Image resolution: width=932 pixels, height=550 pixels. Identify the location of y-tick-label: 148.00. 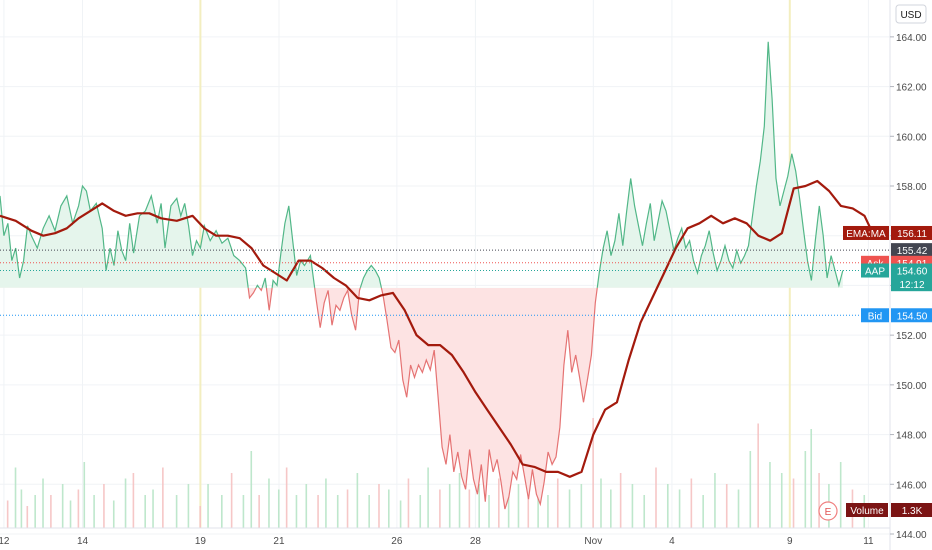
(911, 436).